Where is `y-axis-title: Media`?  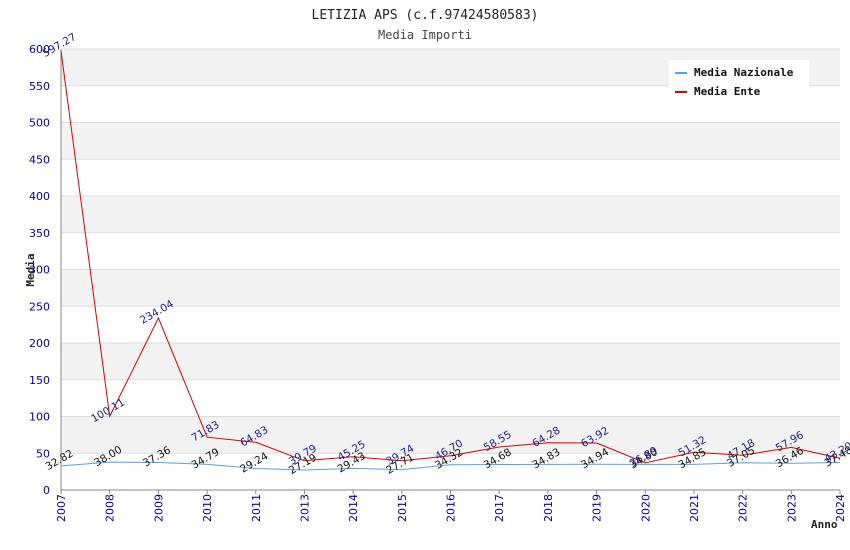 y-axis-title: Media is located at coordinates (30, 269).